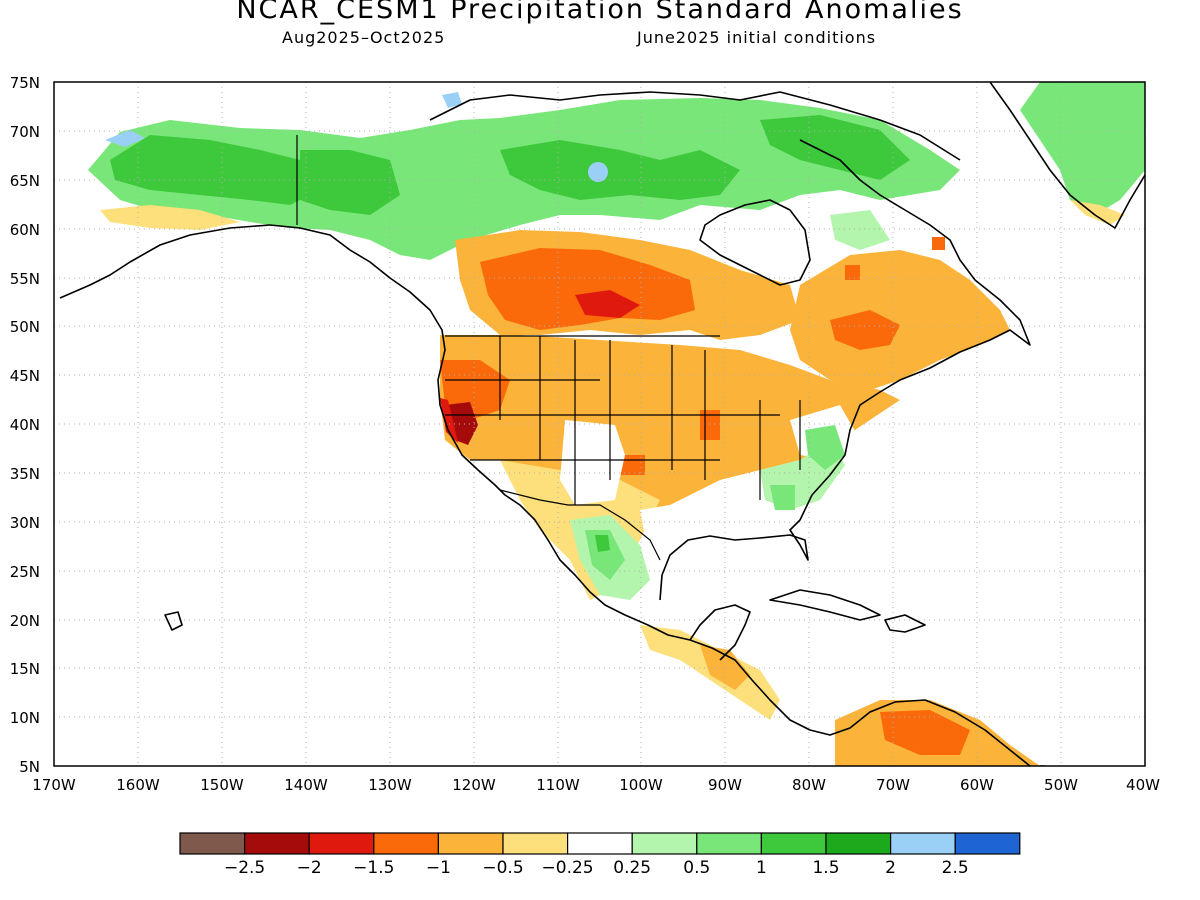  I want to click on coastline-hawaii, so click(173, 621).